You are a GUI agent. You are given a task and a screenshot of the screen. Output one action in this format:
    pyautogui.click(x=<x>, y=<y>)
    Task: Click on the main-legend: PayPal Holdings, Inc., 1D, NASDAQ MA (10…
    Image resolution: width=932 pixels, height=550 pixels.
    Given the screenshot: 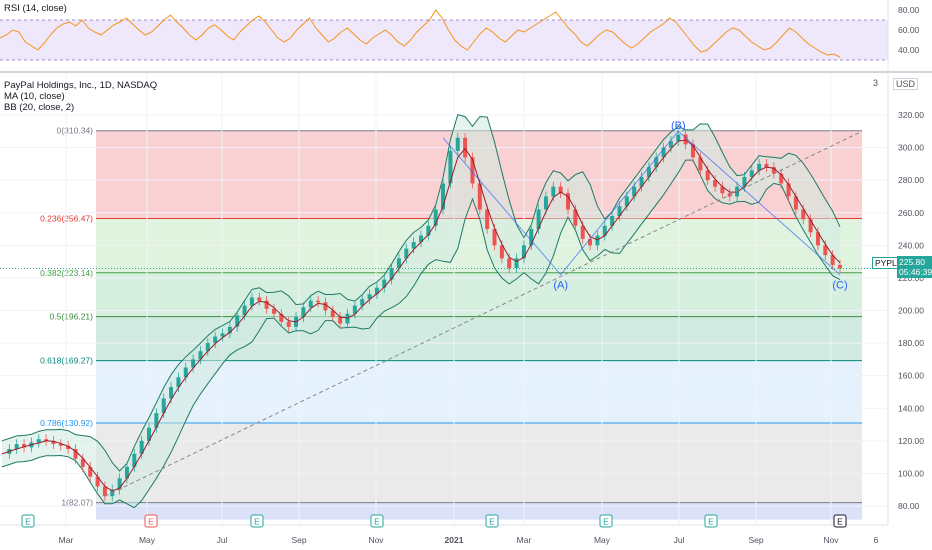 What is the action you would take?
    pyautogui.click(x=80, y=96)
    